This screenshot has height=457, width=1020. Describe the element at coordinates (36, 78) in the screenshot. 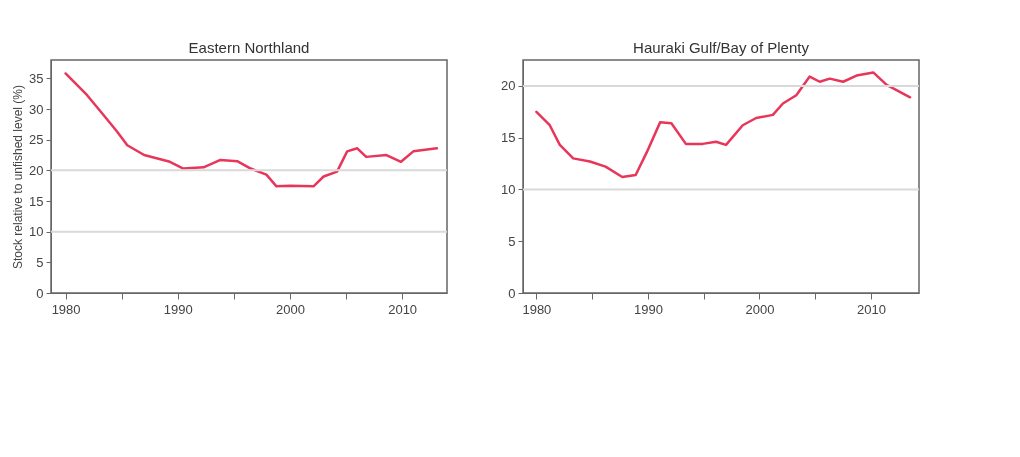

I see `y-tick-label: 35` at that location.